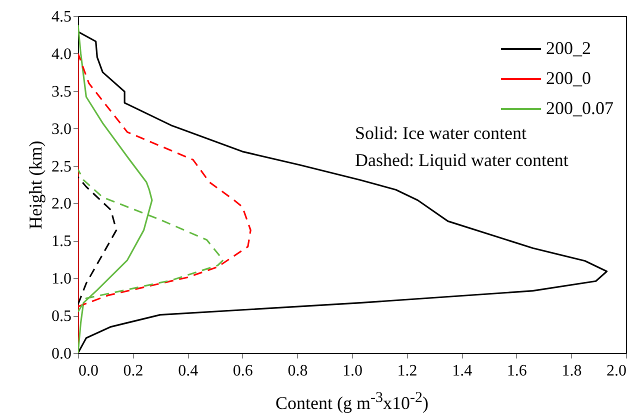  What do you see at coordinates (516, 371) in the screenshot?
I see `x-tick-label: 1.6` at bounding box center [516, 371].